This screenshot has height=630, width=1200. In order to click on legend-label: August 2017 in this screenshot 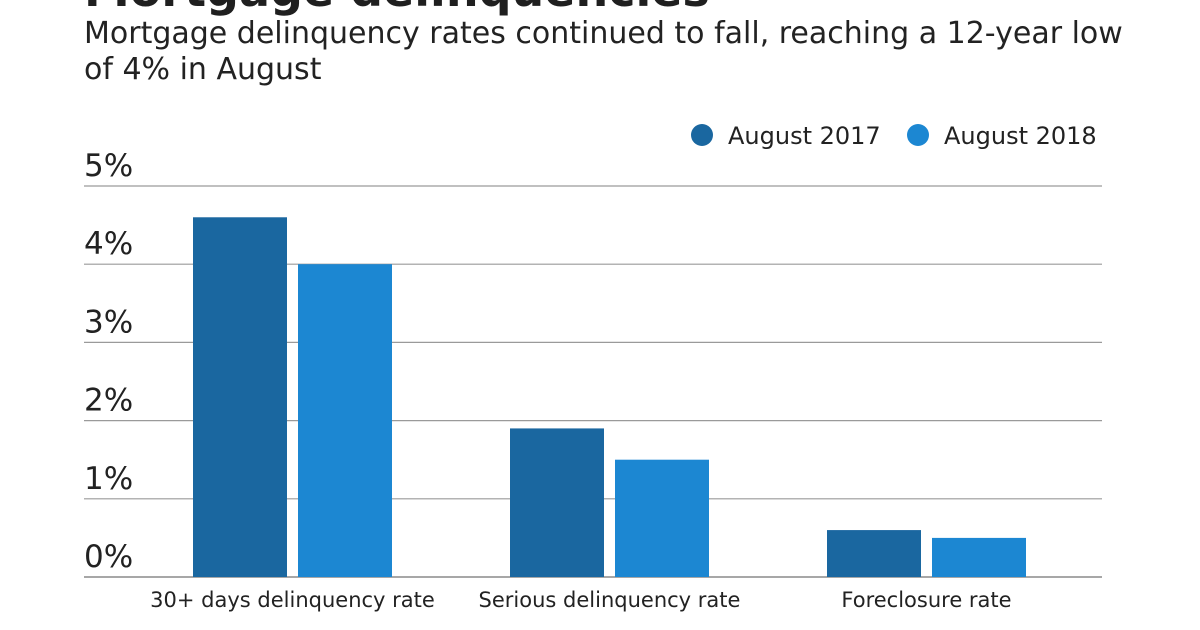, I will do `click(804, 136)`.